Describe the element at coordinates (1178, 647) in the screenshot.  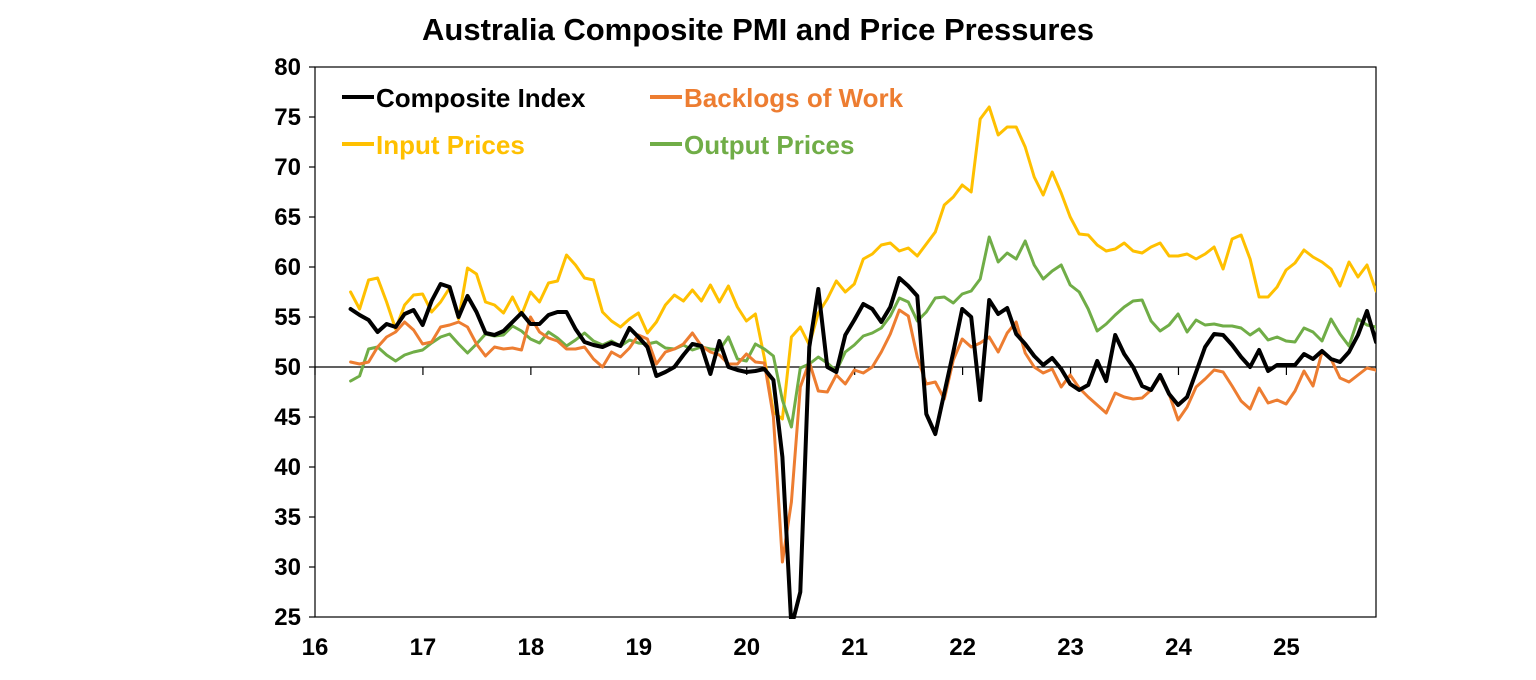
I see `x-tick-label: 24` at that location.